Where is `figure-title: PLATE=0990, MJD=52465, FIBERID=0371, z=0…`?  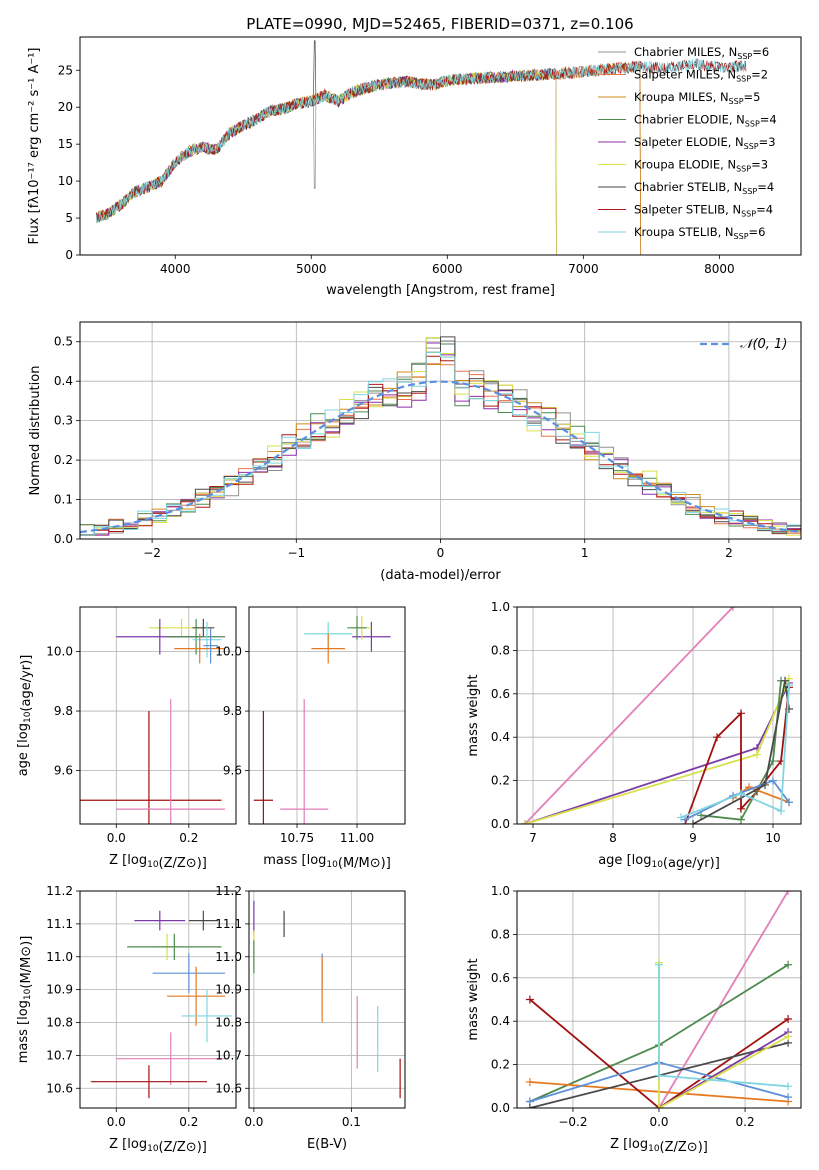
figure-title: PLATE=0990, MJD=52465, FIBERID=0371, z=0… is located at coordinates (439, 24).